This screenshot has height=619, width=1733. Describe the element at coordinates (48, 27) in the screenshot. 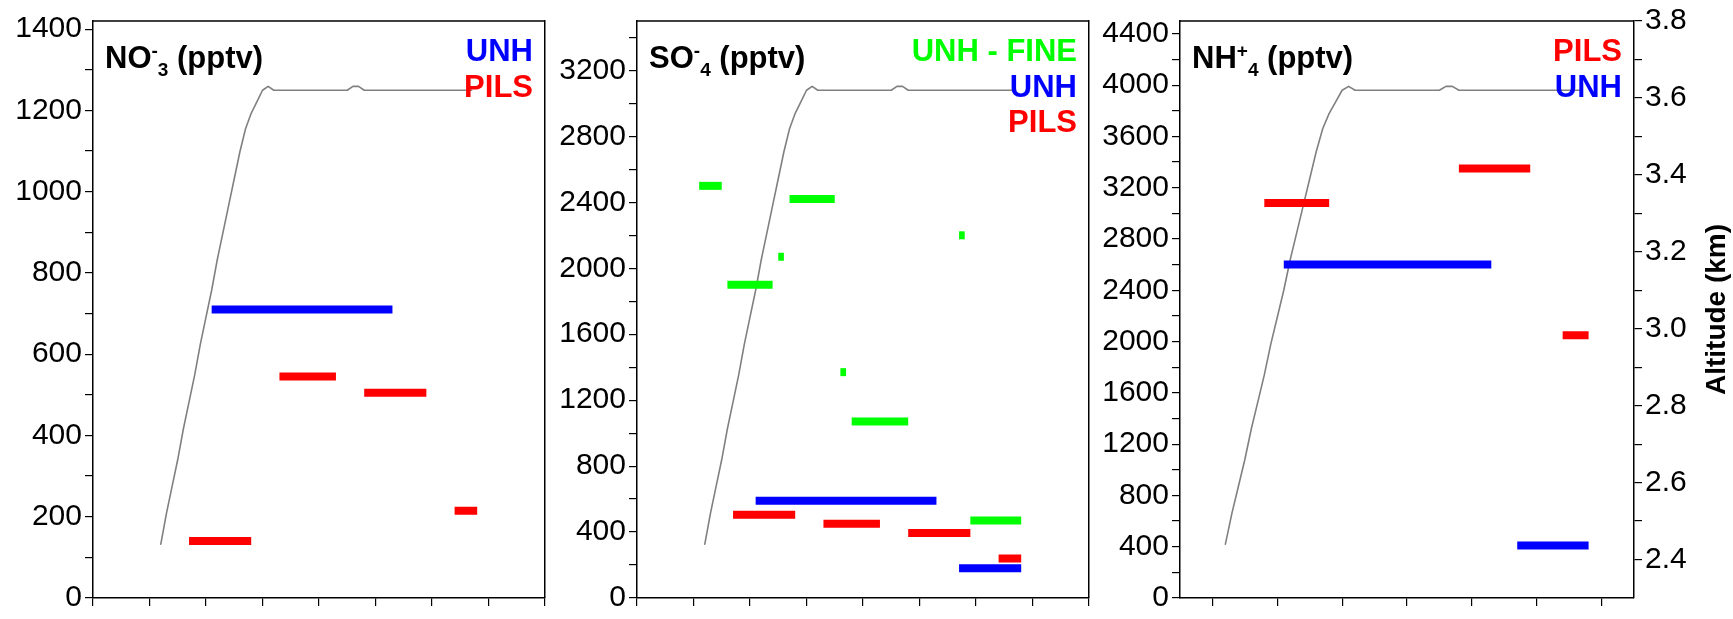

I see `y-tick-label: 1400` at that location.